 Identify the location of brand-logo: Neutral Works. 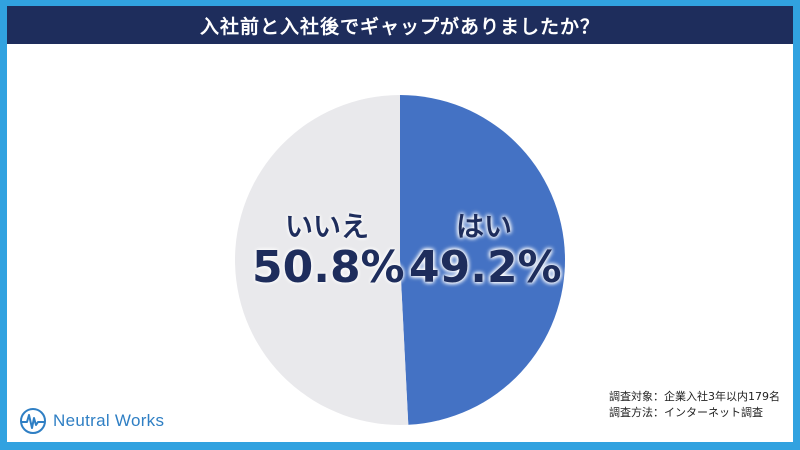
(91, 421).